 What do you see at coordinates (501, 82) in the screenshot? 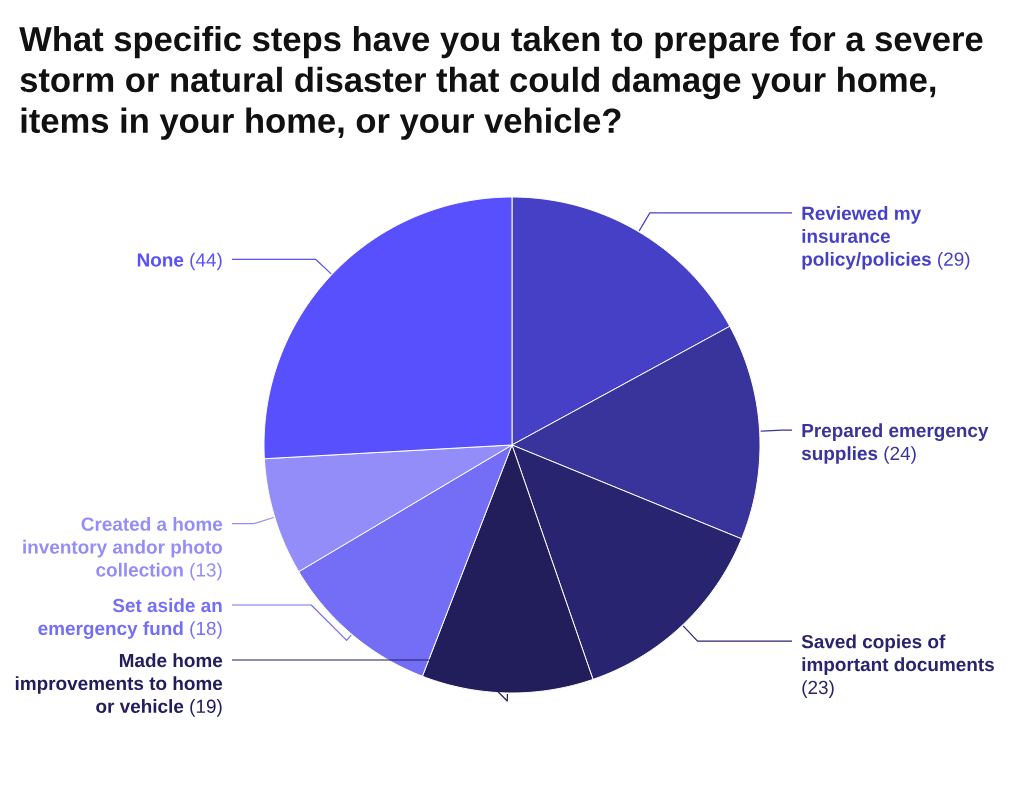
I see `chart-title: What specific steps have you taken to prepare for a severe storm or natural disaster that could damage your home, items in your home, or your vehicle?` at bounding box center [501, 82].